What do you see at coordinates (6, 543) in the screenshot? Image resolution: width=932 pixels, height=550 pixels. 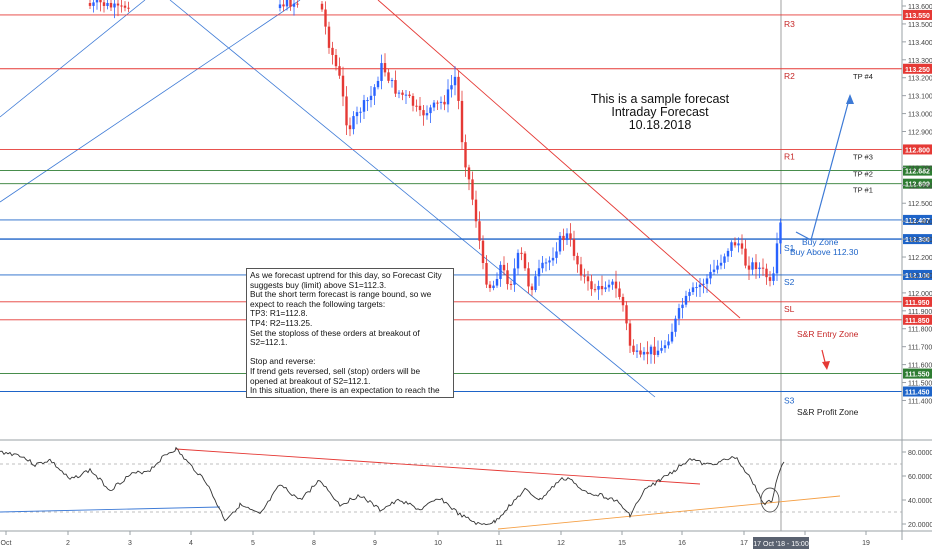 I see `x-tick-label: Oct` at bounding box center [6, 543].